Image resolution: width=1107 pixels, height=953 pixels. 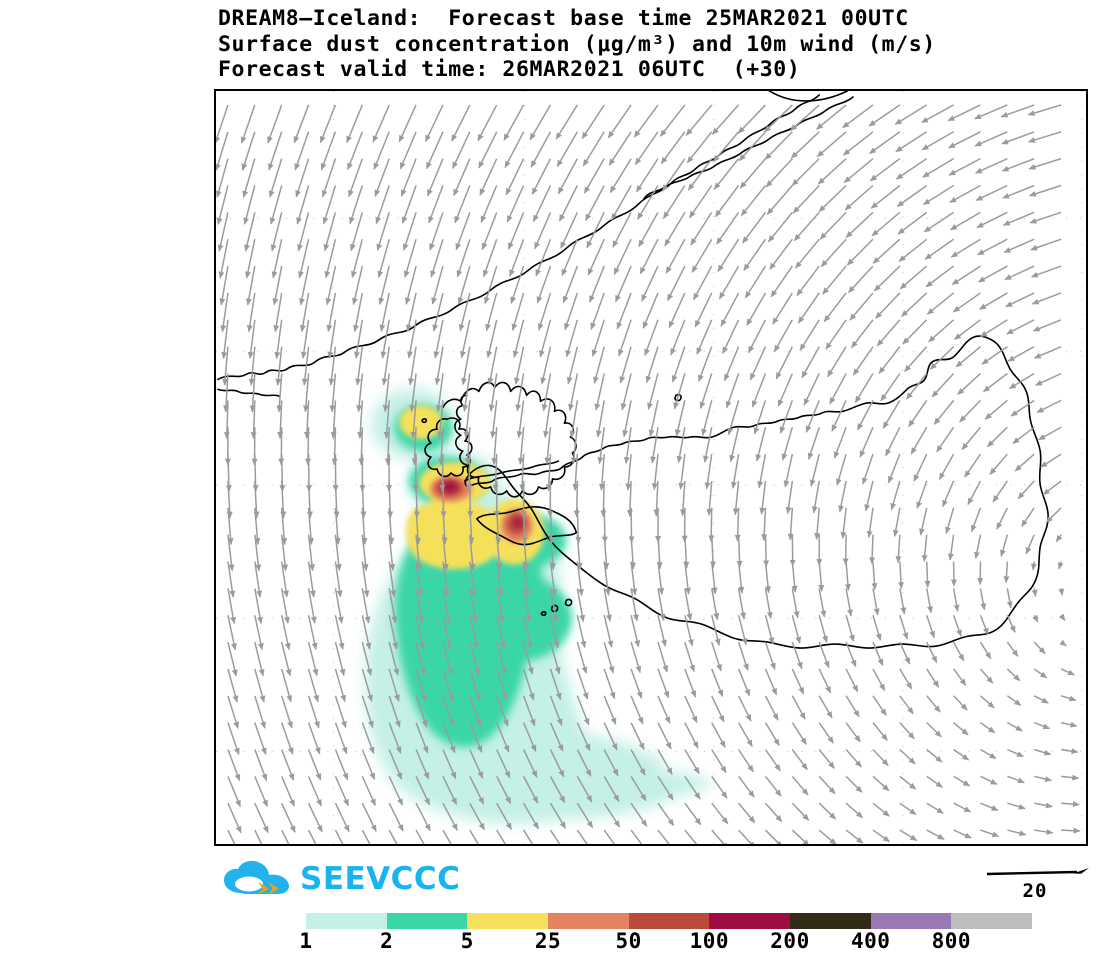 I want to click on colorbar-segment, so click(x=991, y=921).